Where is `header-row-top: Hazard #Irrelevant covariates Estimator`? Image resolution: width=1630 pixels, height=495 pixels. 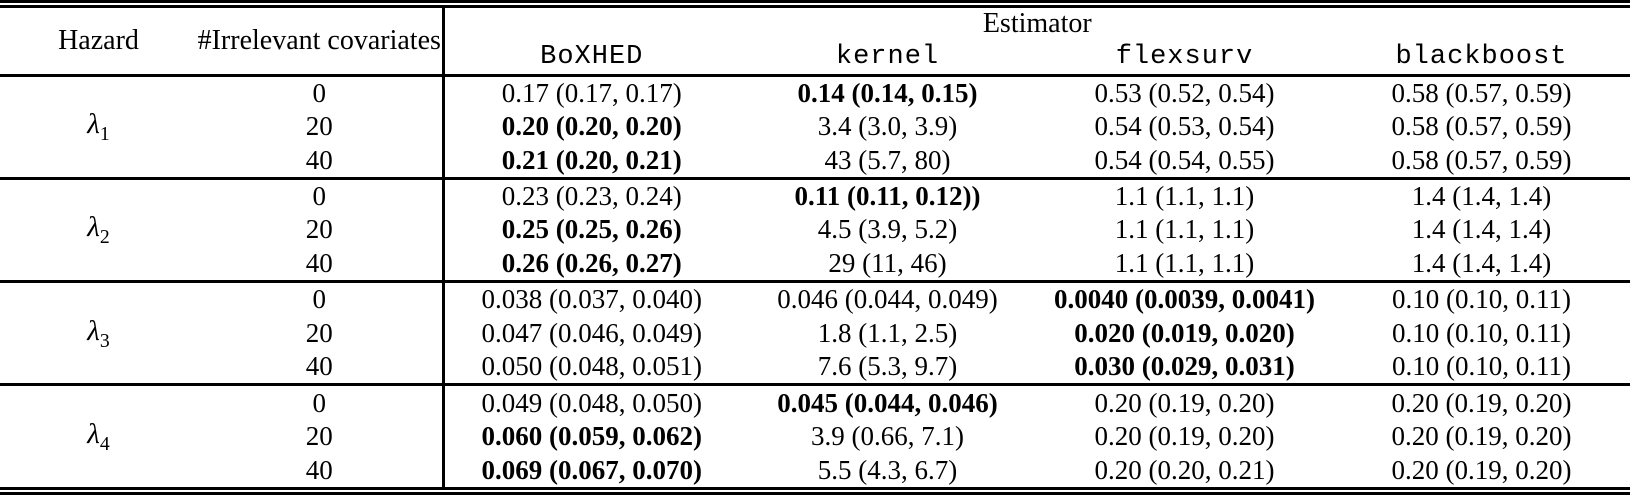 header-row-top: Hazard #Irrelevant covariates Estimator is located at coordinates (815, 40).